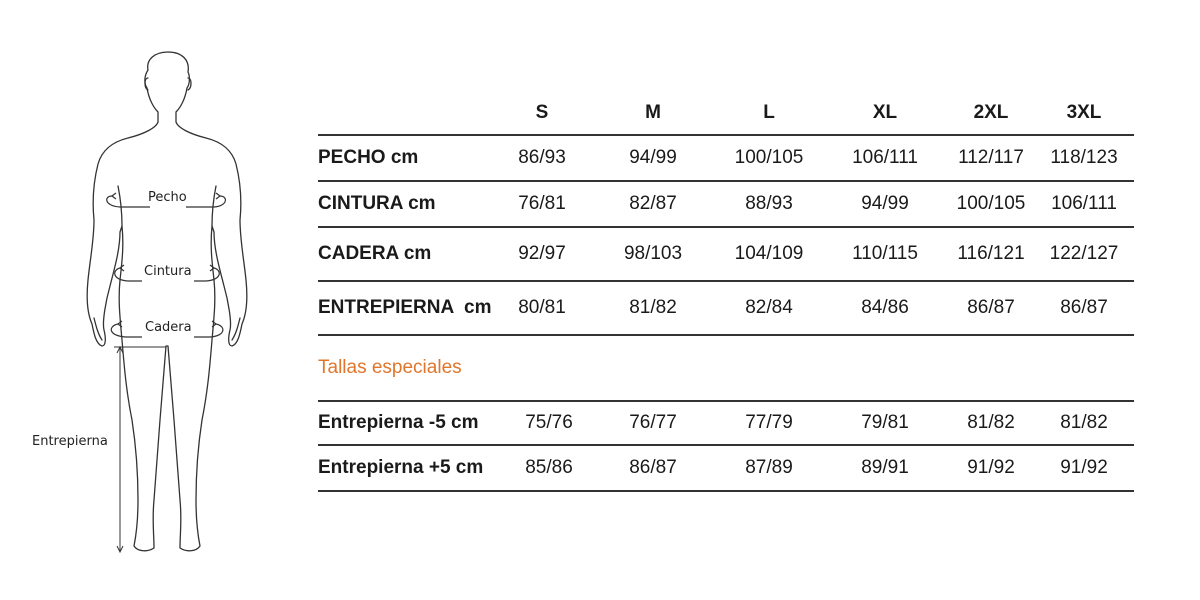 The image size is (1200, 600). What do you see at coordinates (653, 422) in the screenshot?
I see `table-cell: 76/77` at bounding box center [653, 422].